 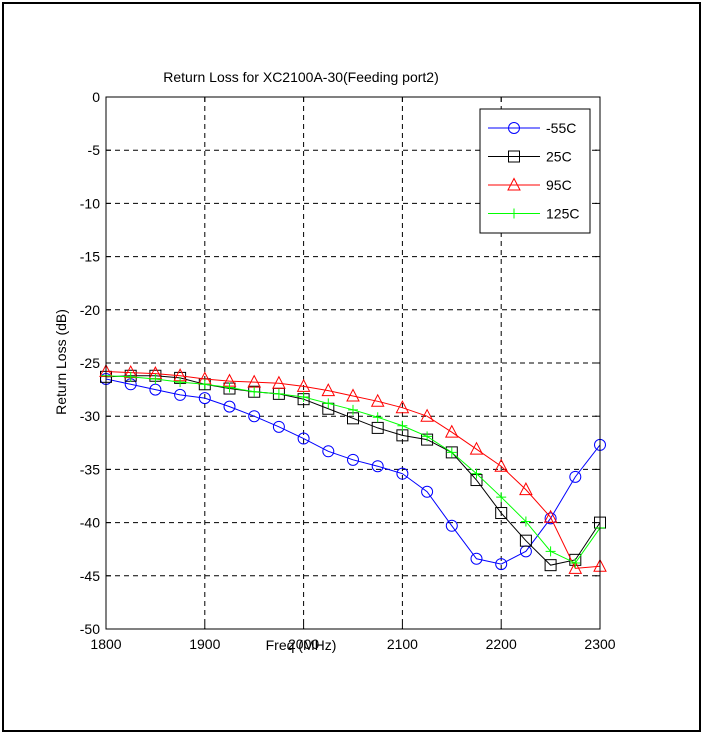 I want to click on y-tick-label: 0, so click(x=96, y=97).